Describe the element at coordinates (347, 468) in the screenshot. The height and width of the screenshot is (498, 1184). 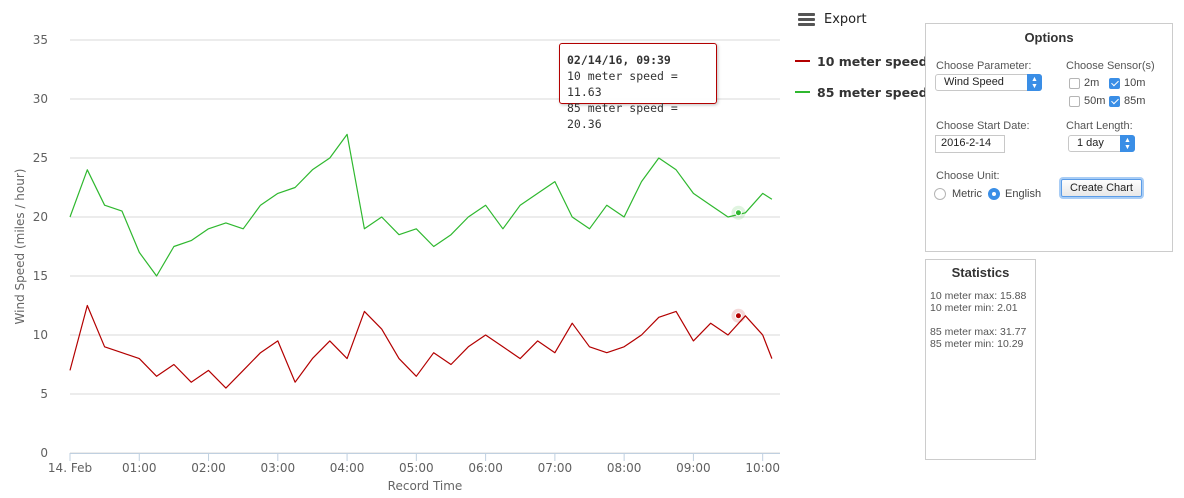
I see `x-tick-label: 04:00` at that location.